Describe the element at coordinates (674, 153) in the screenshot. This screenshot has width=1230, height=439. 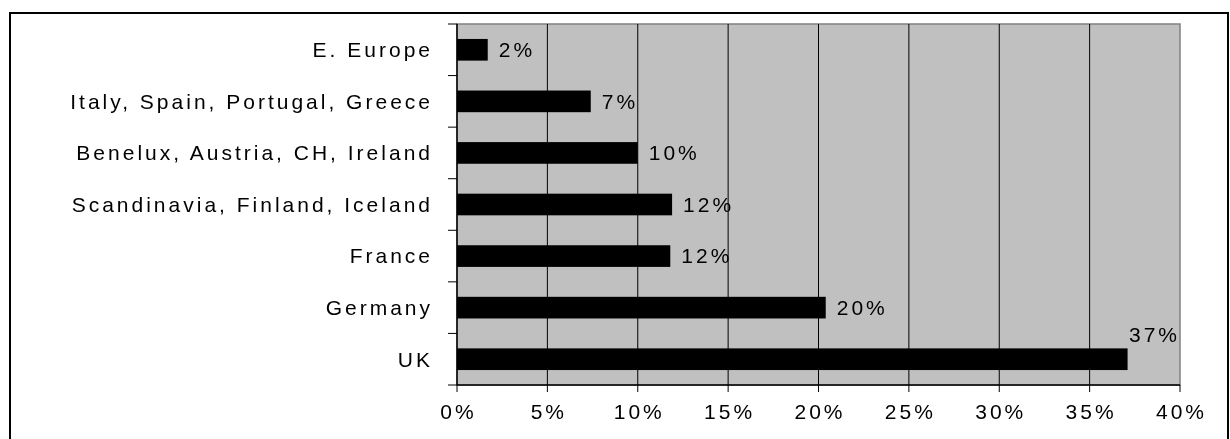
I see `data-label: 10%` at that location.